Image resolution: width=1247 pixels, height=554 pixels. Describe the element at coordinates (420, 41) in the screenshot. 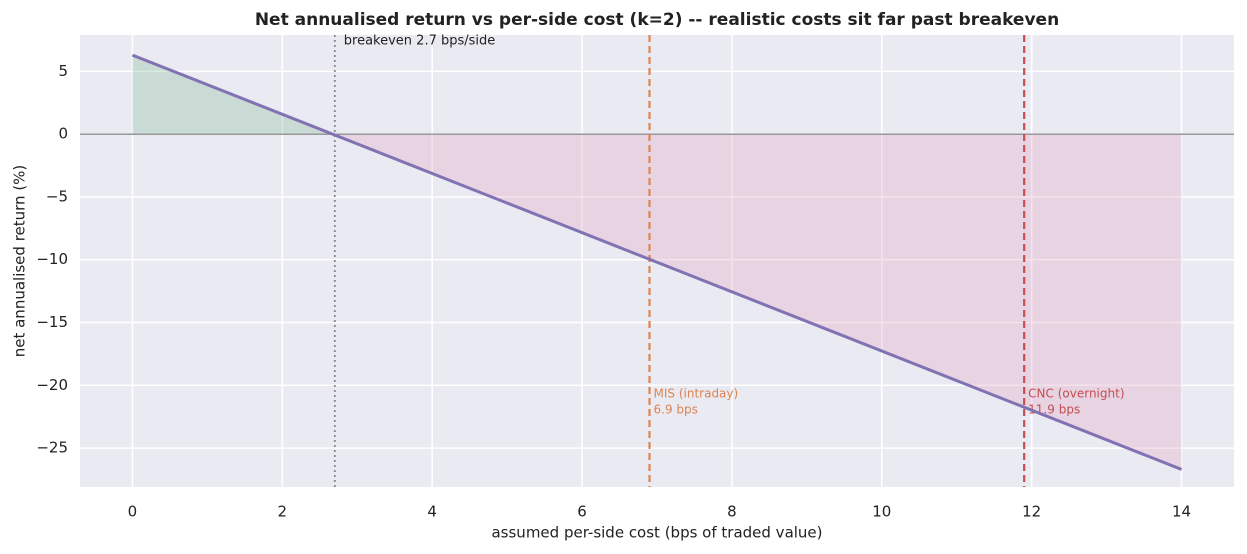

I see `reference-label: breakeven 2.7 bps/side` at that location.